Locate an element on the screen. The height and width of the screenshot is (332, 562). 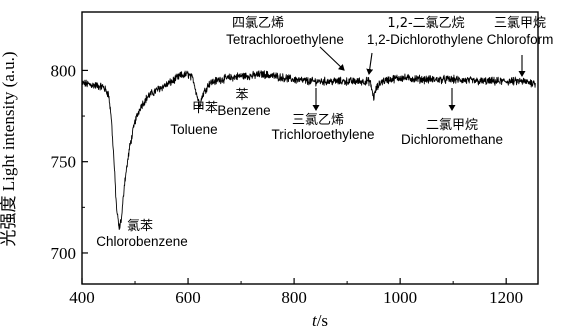
y-tick-label: 800 is located at coordinates (64, 70).